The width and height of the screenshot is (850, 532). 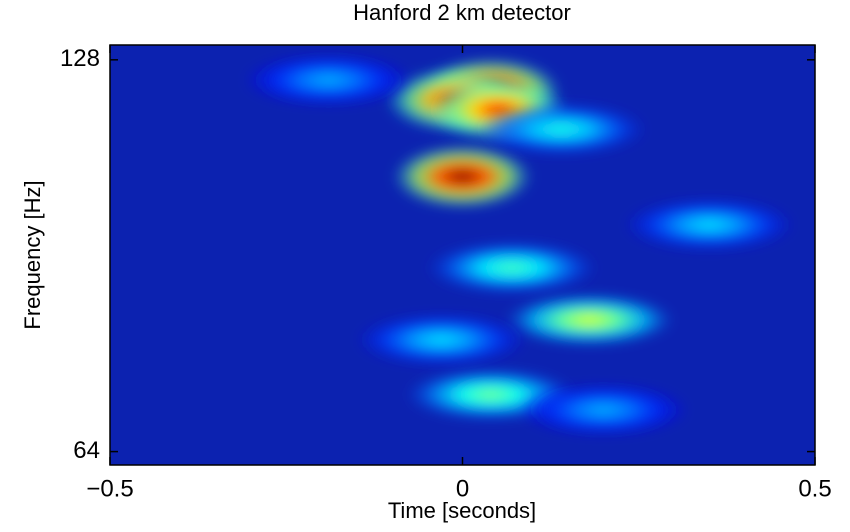 I want to click on x-tick-label: 0.5, so click(x=814, y=488).